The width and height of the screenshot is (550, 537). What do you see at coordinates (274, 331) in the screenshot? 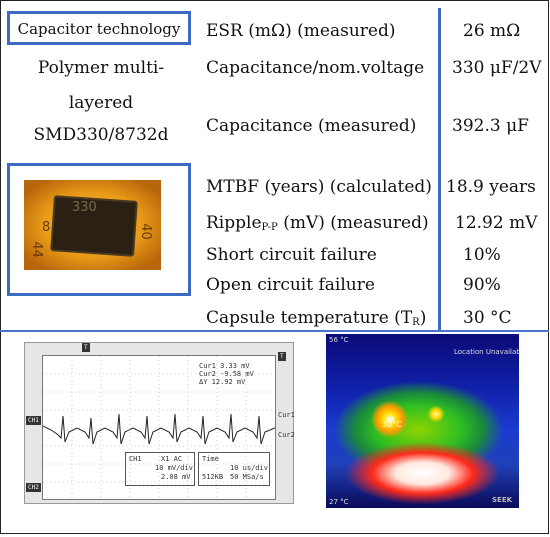
I see `section-separator` at bounding box center [274, 331].